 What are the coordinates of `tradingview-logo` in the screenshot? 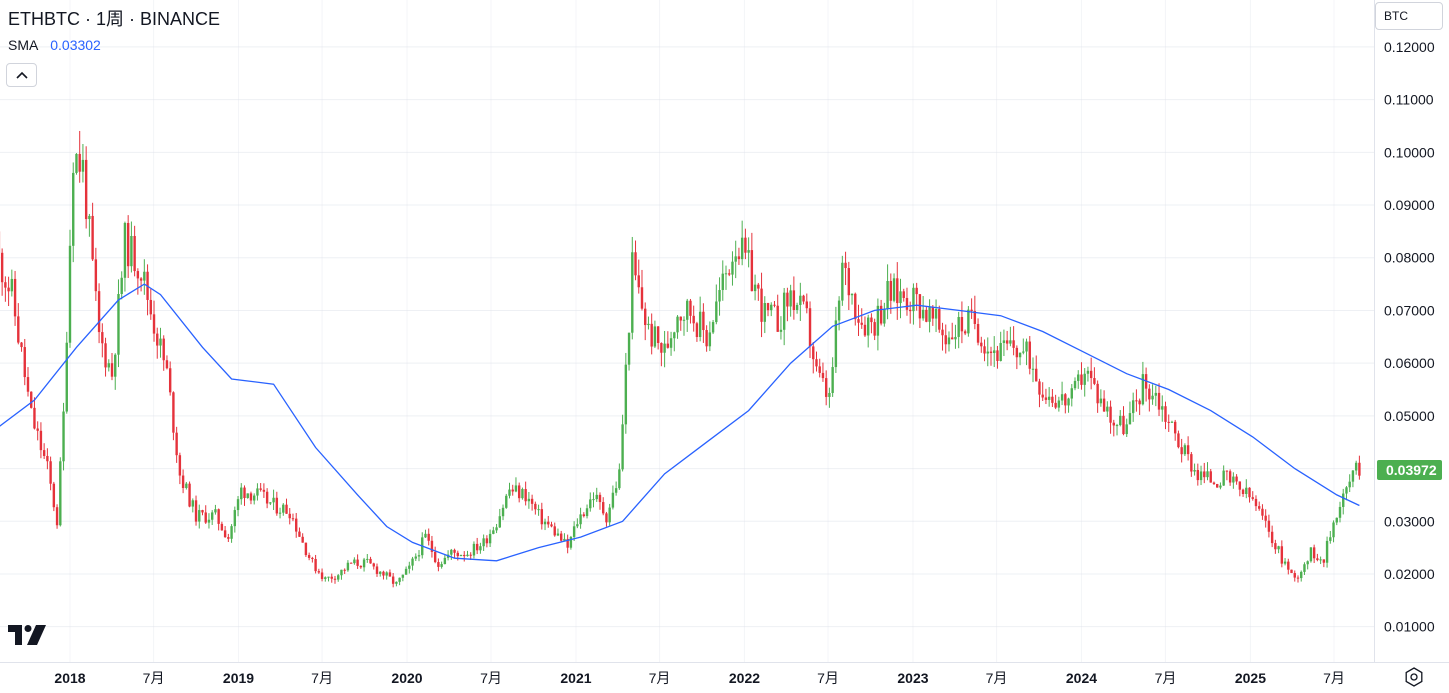 It's located at (27, 637).